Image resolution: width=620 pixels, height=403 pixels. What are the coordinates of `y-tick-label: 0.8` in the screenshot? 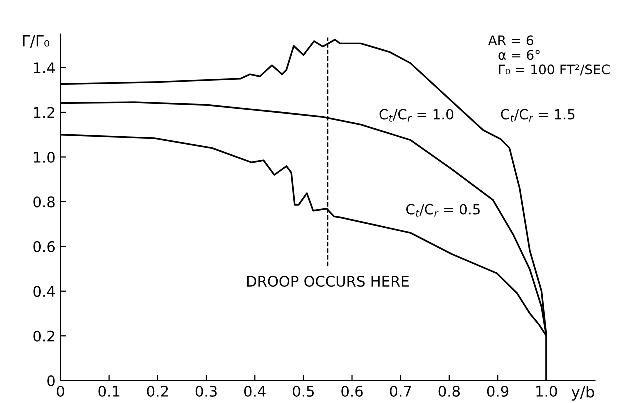 It's located at (44, 202).